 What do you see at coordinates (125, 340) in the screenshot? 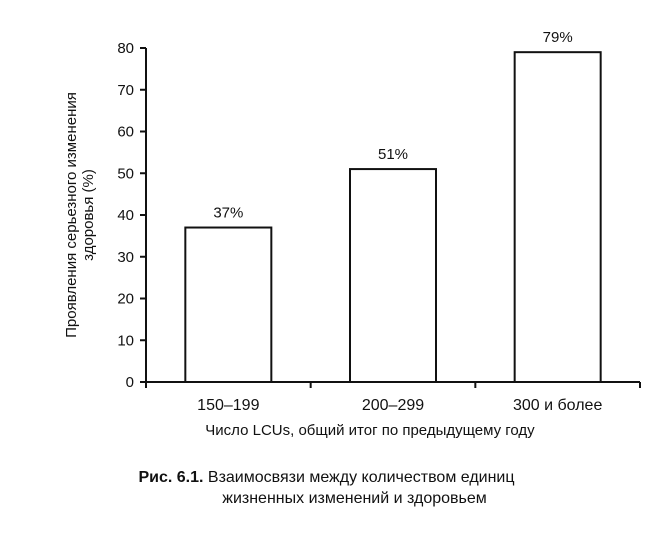
I see `y-tick-label: 10` at bounding box center [125, 340].